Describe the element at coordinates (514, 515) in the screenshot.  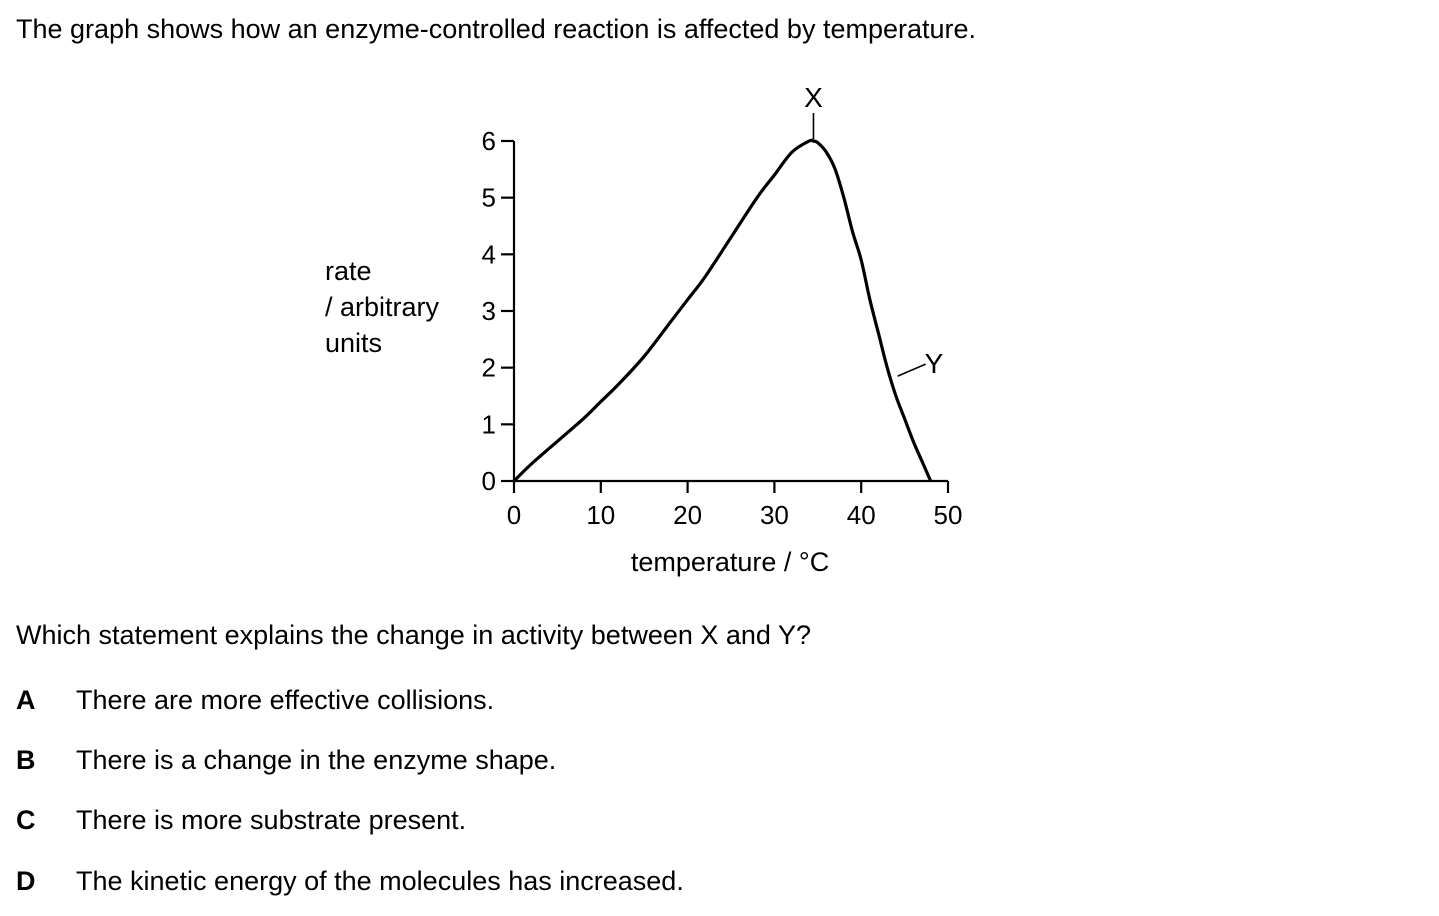
I see `x-tick-label: 0` at that location.